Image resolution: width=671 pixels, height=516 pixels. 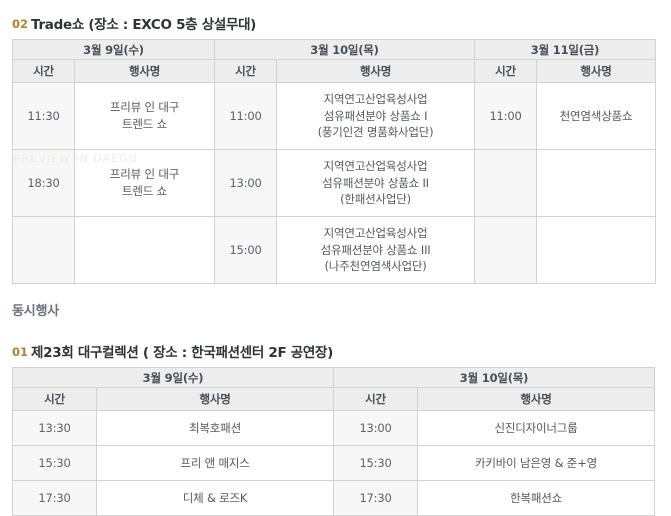 I want to click on section-number-trade: 02, so click(x=20, y=24).